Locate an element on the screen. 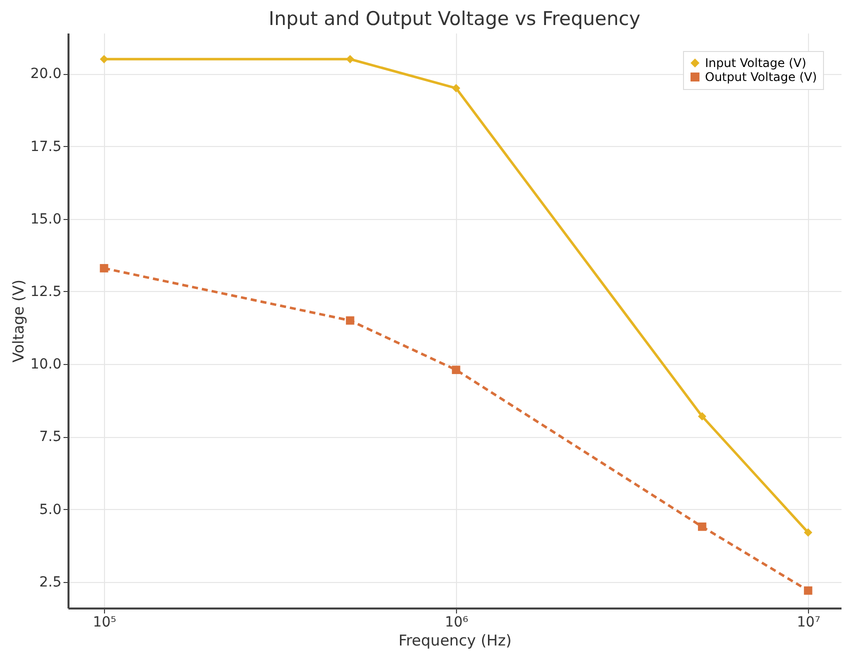 The image size is (851, 658). chart-title: Input and Output Voltage vs Frequency is located at coordinates (454, 19).